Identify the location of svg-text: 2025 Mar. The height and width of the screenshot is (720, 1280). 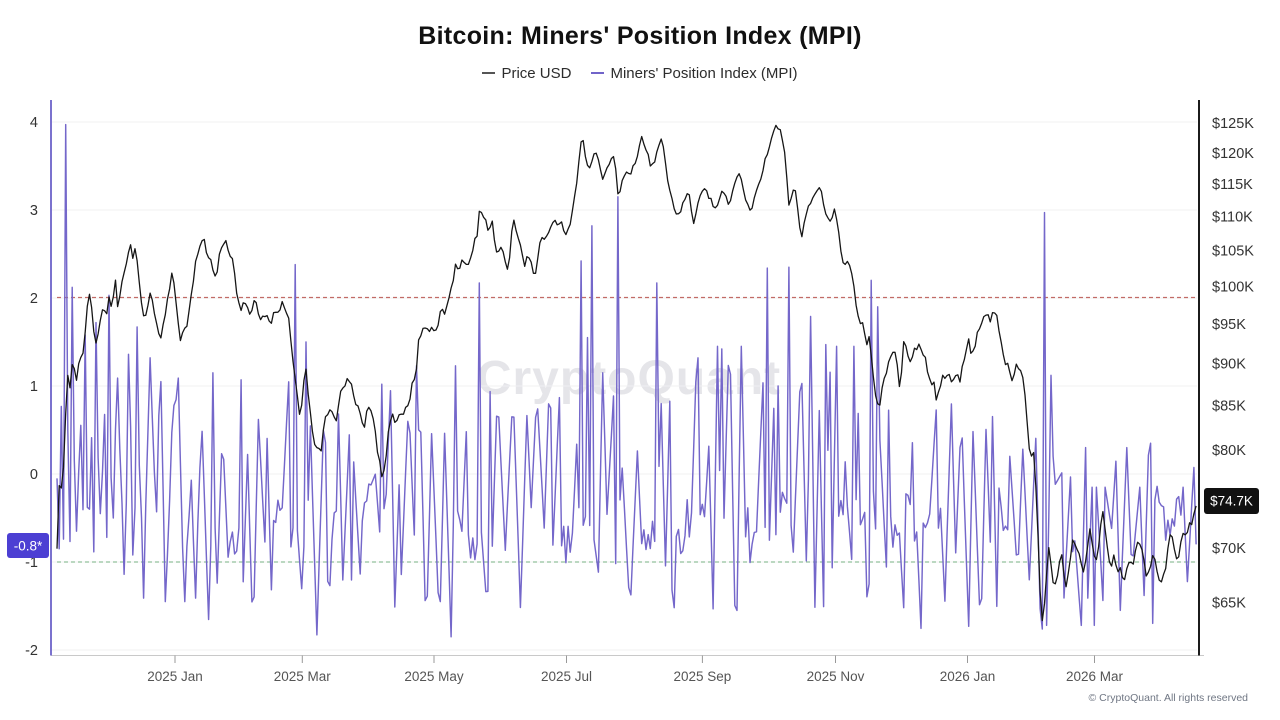
(303, 676).